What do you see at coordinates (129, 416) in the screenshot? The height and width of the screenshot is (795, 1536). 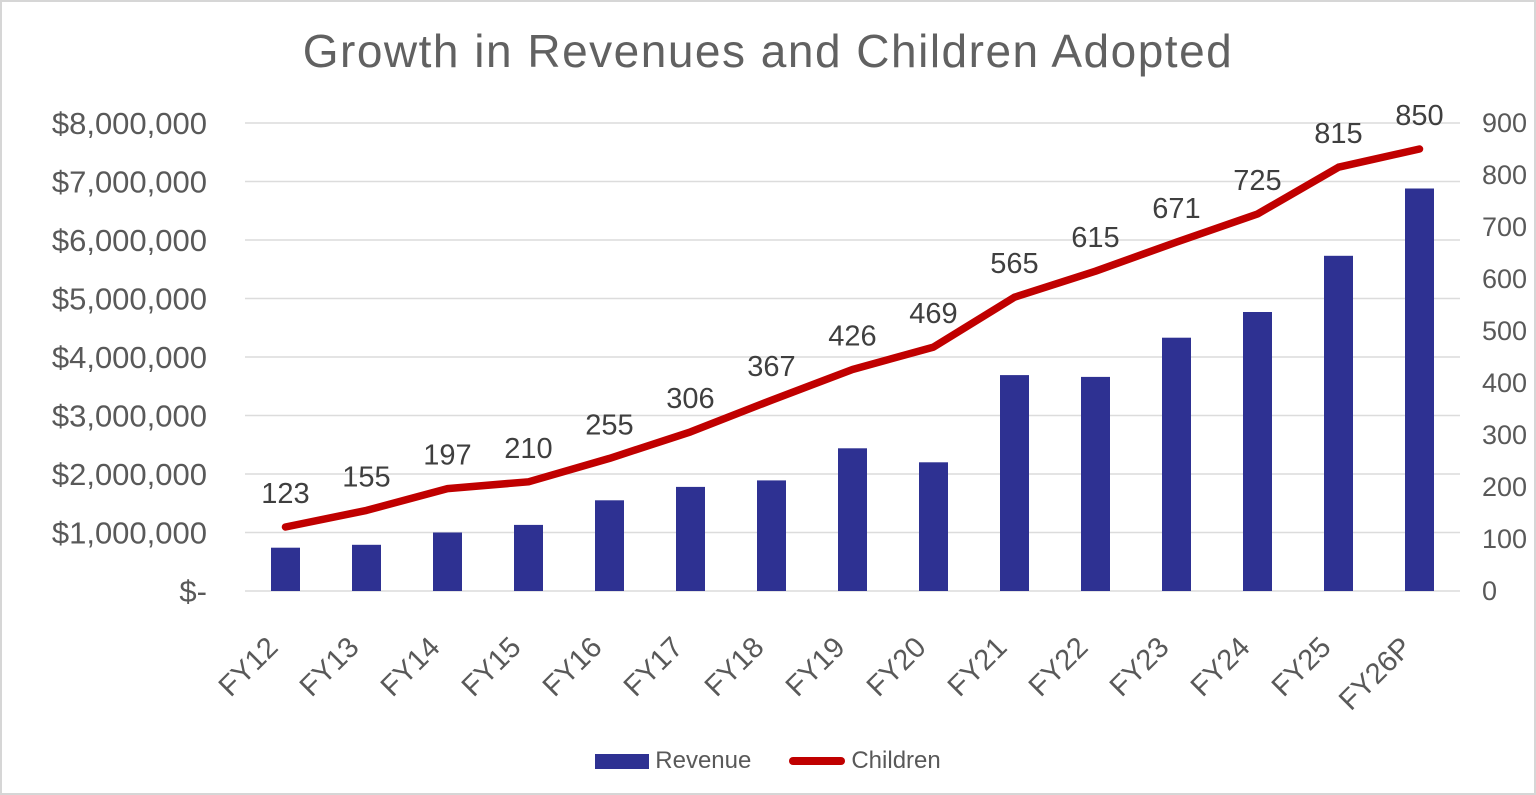 I see `left-axis-tick-label: $3,000,000` at bounding box center [129, 416].